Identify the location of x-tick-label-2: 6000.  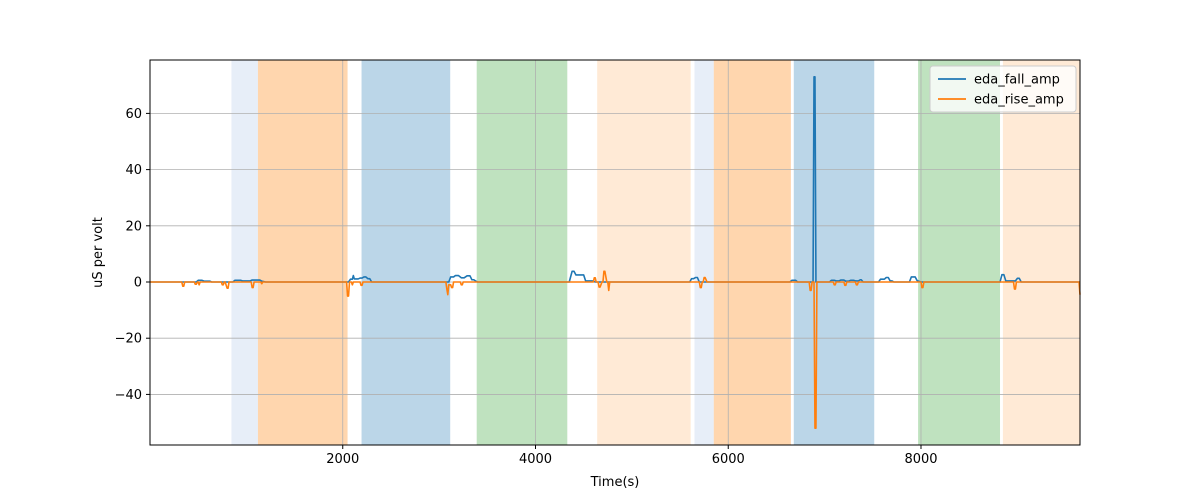
(728, 459).